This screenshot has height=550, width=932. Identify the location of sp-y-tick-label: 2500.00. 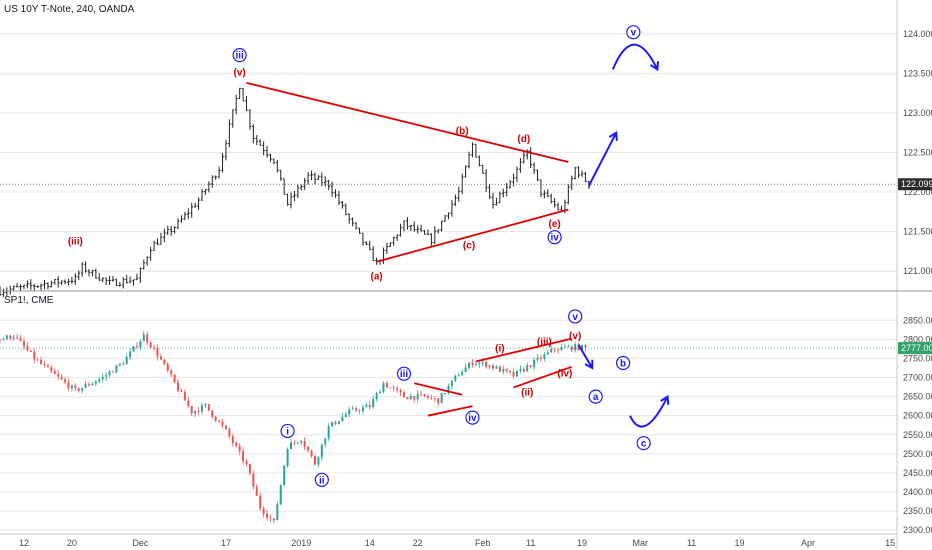
(917, 454).